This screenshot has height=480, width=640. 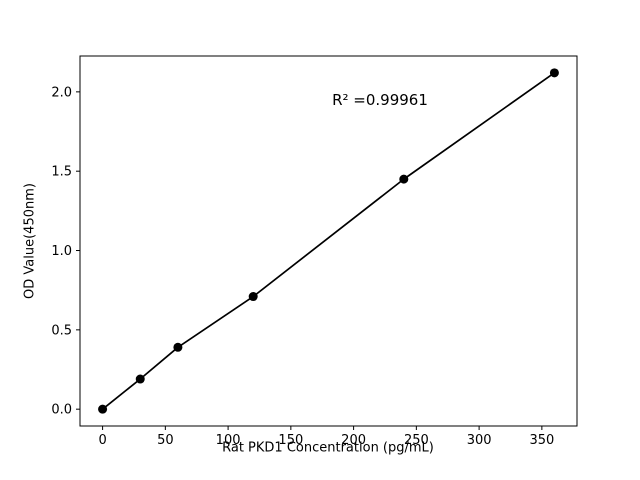 What do you see at coordinates (61, 92) in the screenshot?
I see `y-tick-label: 2.0` at bounding box center [61, 92].